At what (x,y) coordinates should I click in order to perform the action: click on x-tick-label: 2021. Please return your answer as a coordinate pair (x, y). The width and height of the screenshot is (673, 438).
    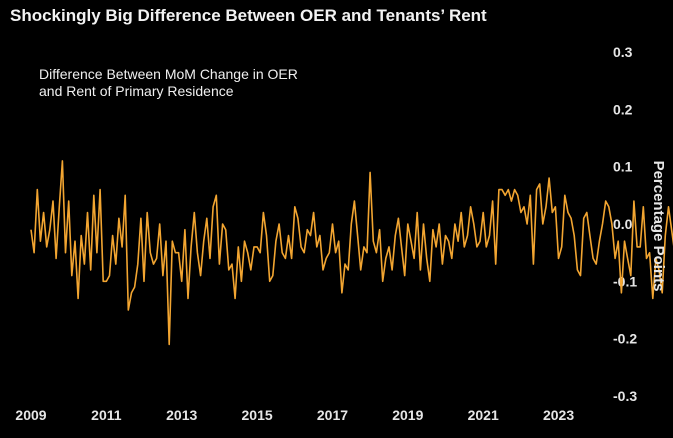
    Looking at the image, I should click on (483, 415).